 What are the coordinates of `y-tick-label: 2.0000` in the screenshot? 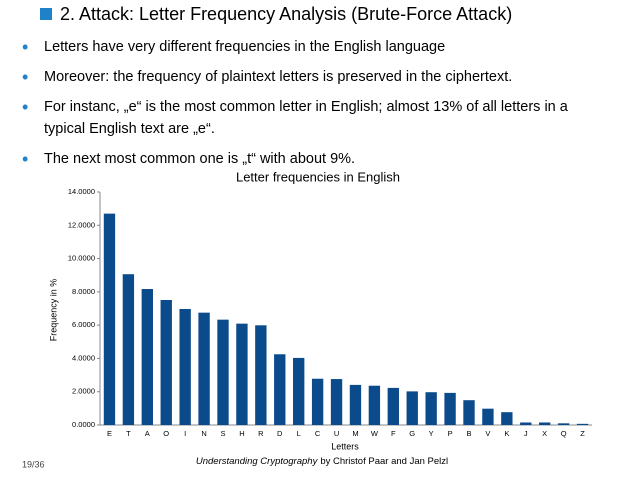 It's located at (83, 391).